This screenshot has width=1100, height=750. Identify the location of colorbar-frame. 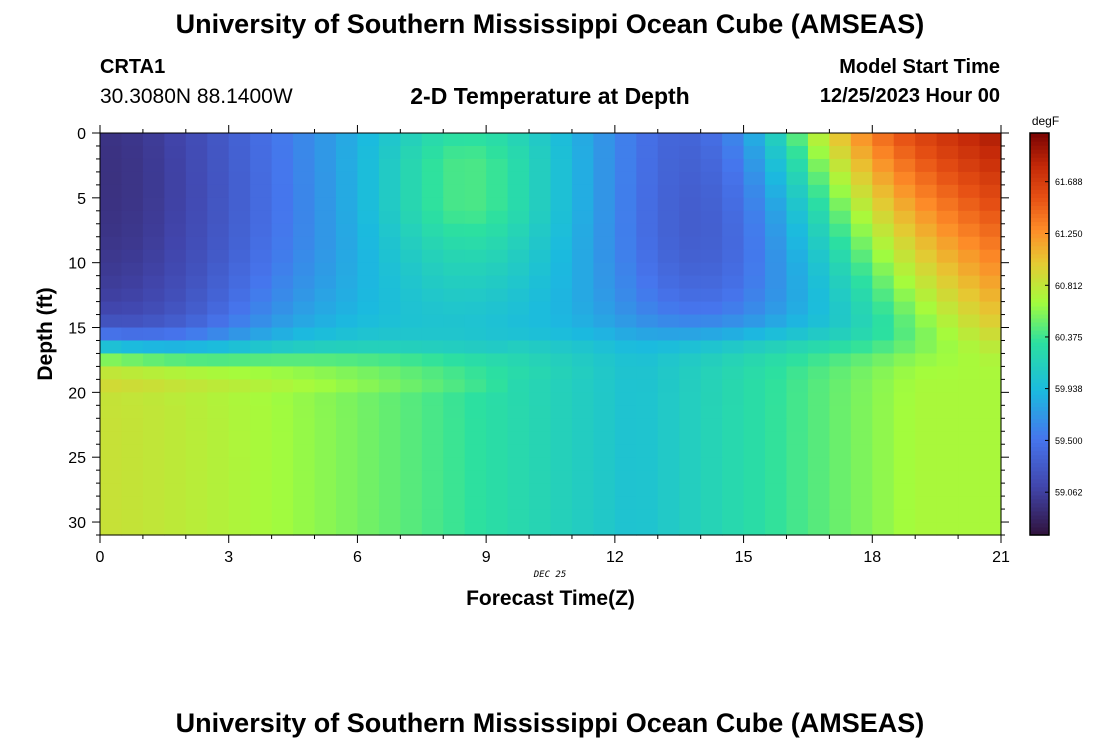
(1039, 334).